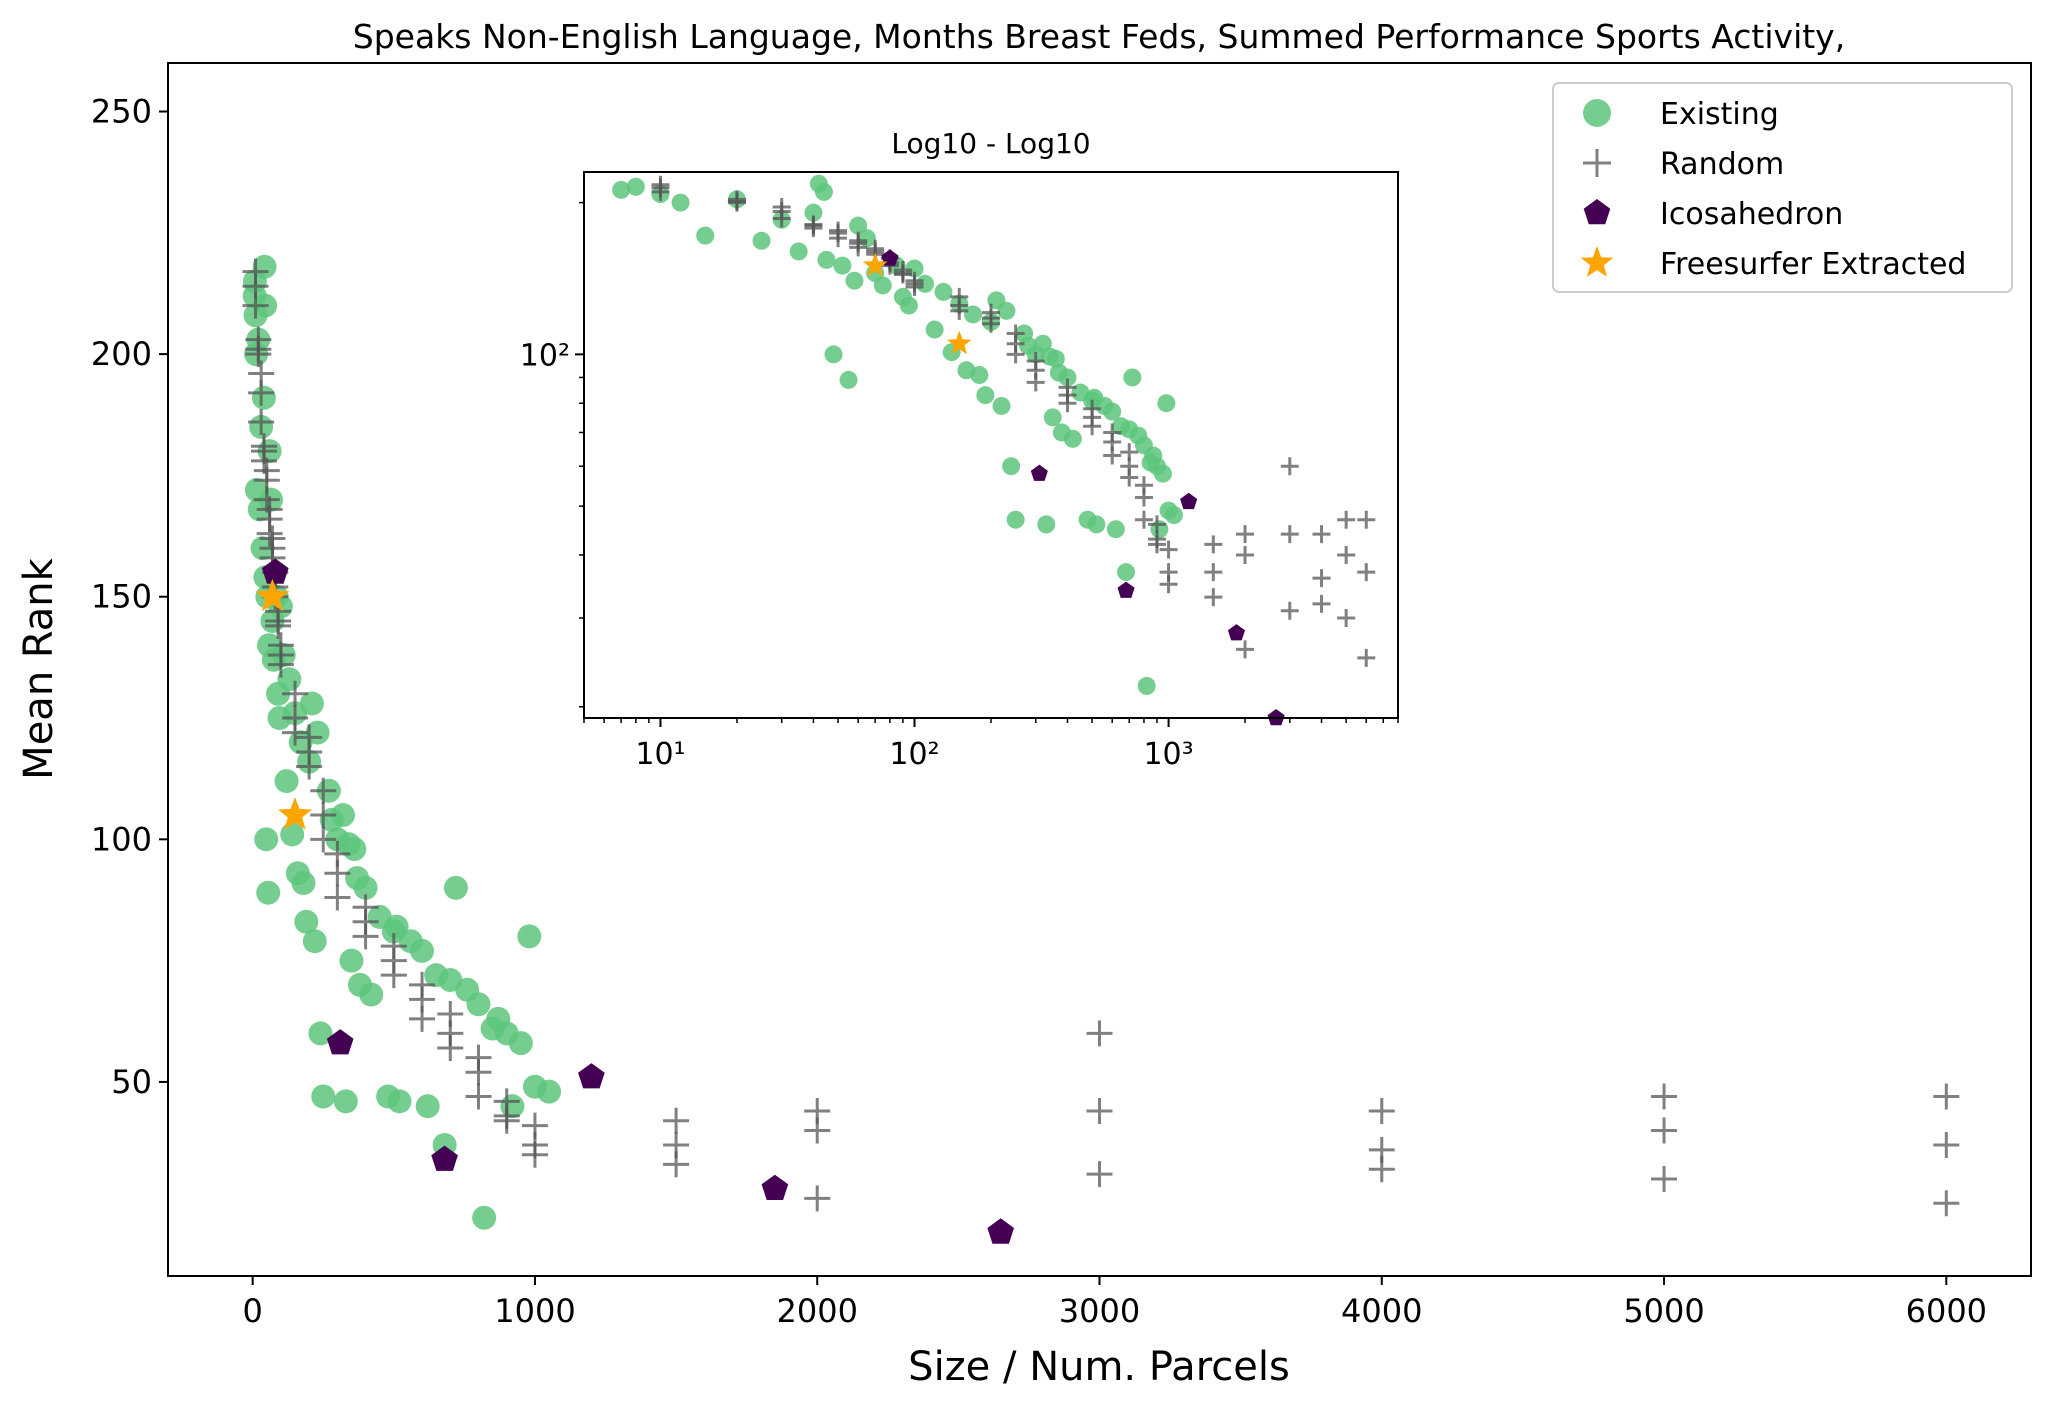  What do you see at coordinates (1663, 1311) in the screenshot?
I see `x-tick-label: 5000` at bounding box center [1663, 1311].